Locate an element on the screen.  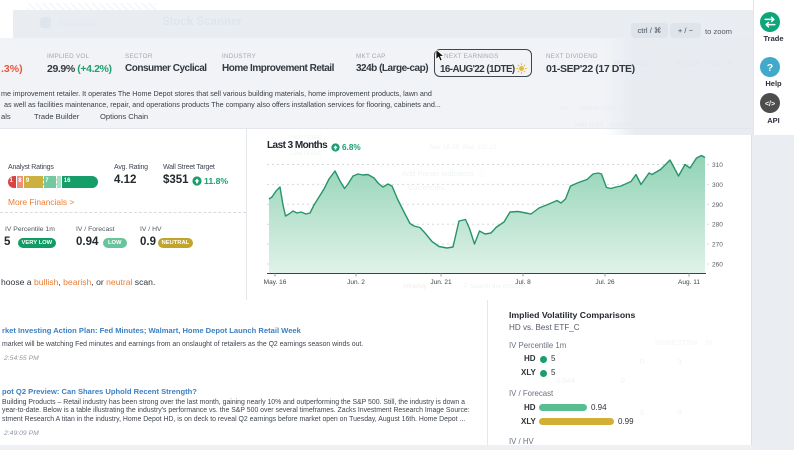
svg-text: 260 is located at coordinates (717, 265).